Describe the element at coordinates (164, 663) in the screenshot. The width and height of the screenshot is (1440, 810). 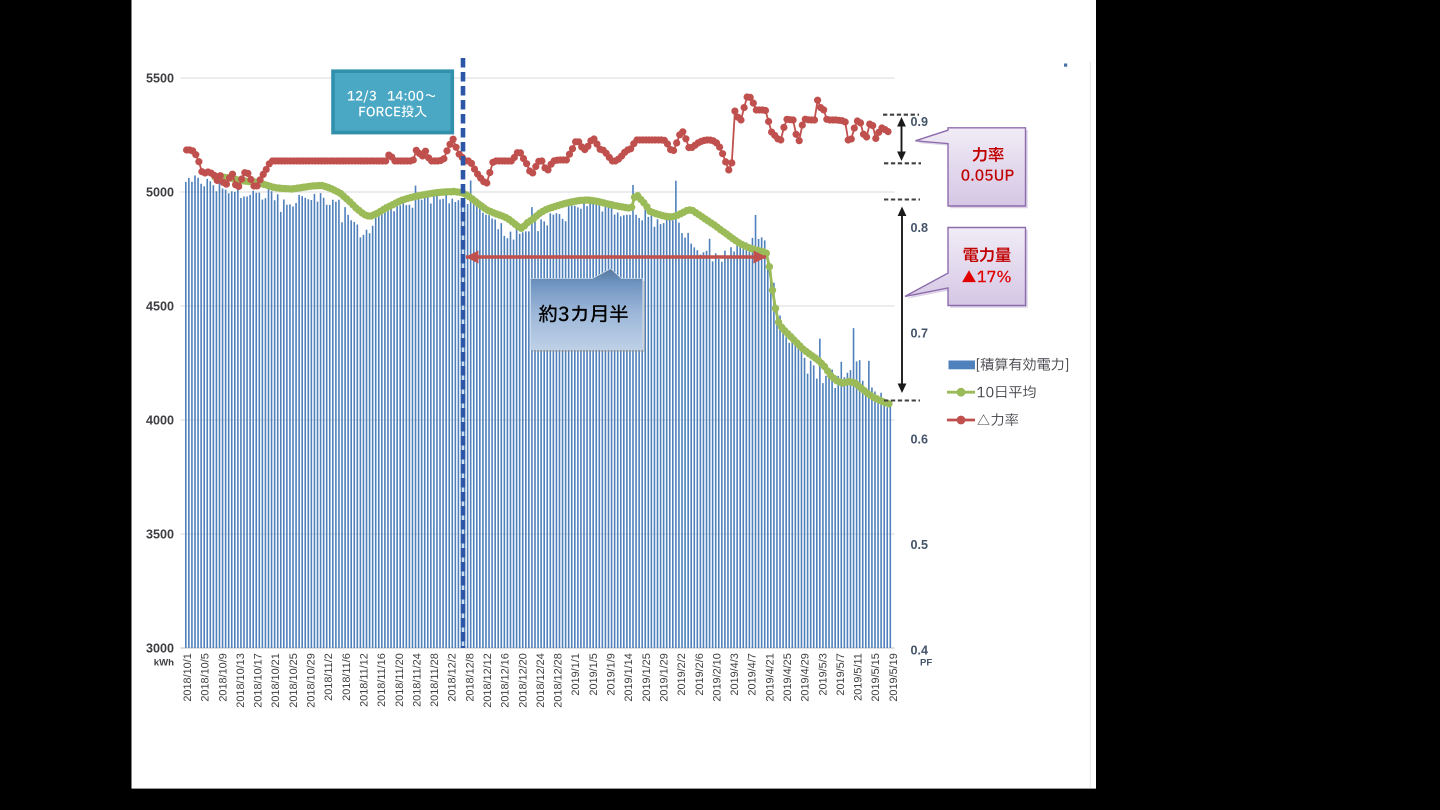
I see `svg-text: kWh` at that location.